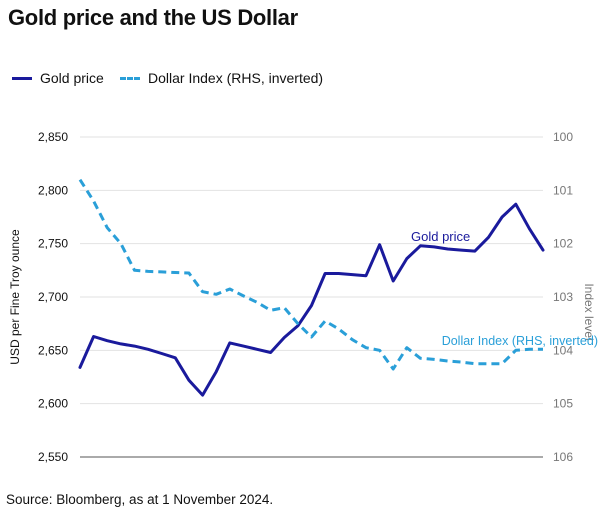  What do you see at coordinates (563, 244) in the screenshot?
I see `y-right-tick-label: 102` at bounding box center [563, 244].